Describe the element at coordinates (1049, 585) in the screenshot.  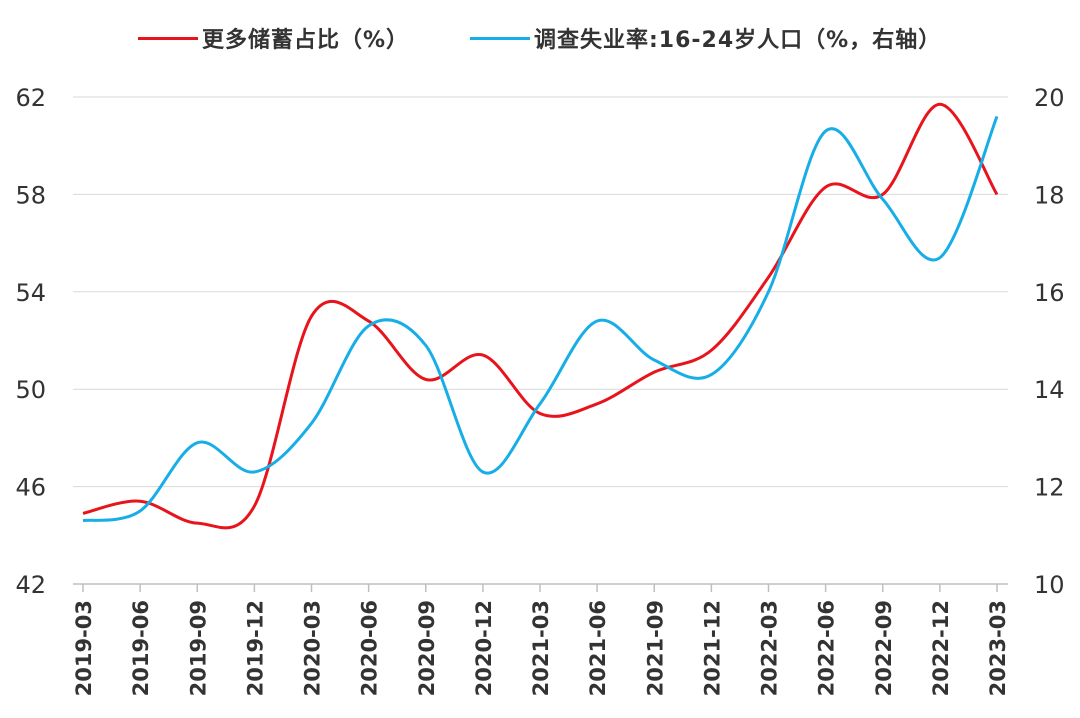
I see `y-right-tick-label: 10` at that location.